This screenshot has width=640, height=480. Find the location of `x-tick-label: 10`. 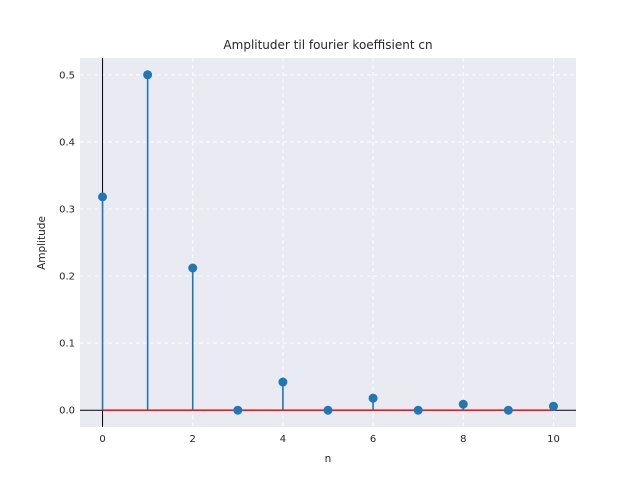

x-tick-label: 10 is located at coordinates (553, 439).